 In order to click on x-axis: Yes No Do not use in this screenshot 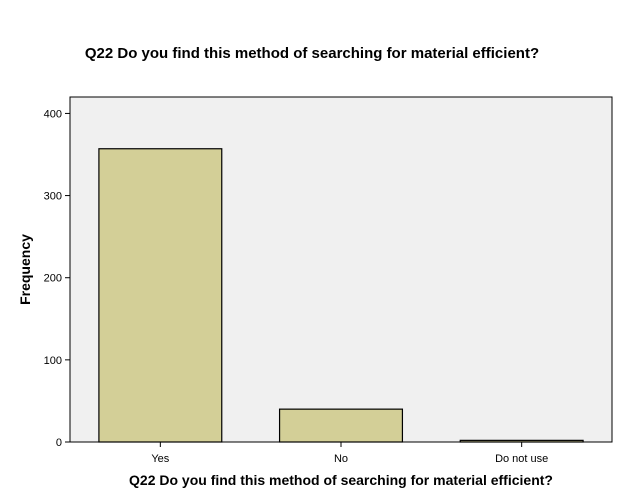, I will do `click(349, 453)`.